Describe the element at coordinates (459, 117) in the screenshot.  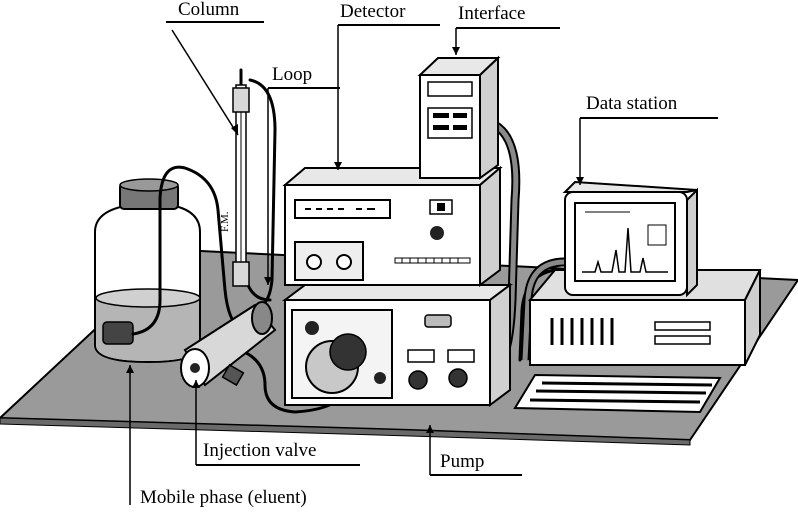
I see `interface-unit` at that location.